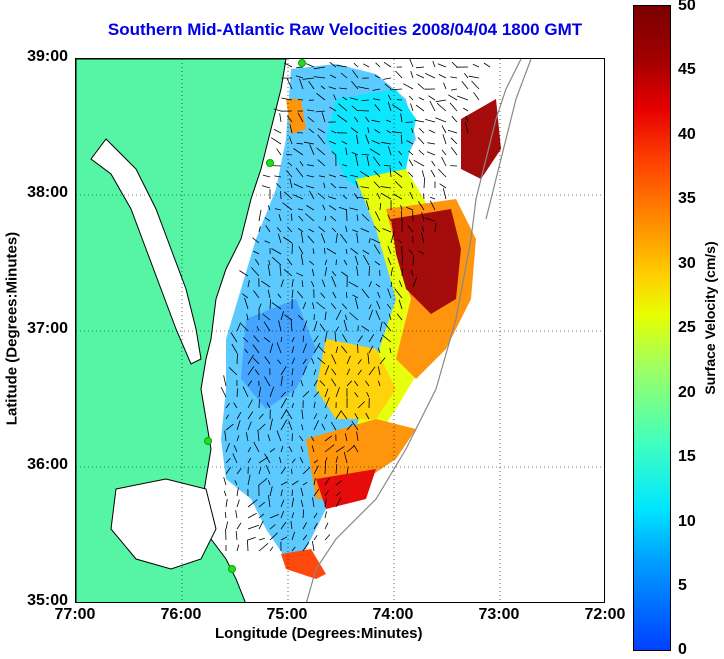  I want to click on pamlico-sound, so click(163, 524).